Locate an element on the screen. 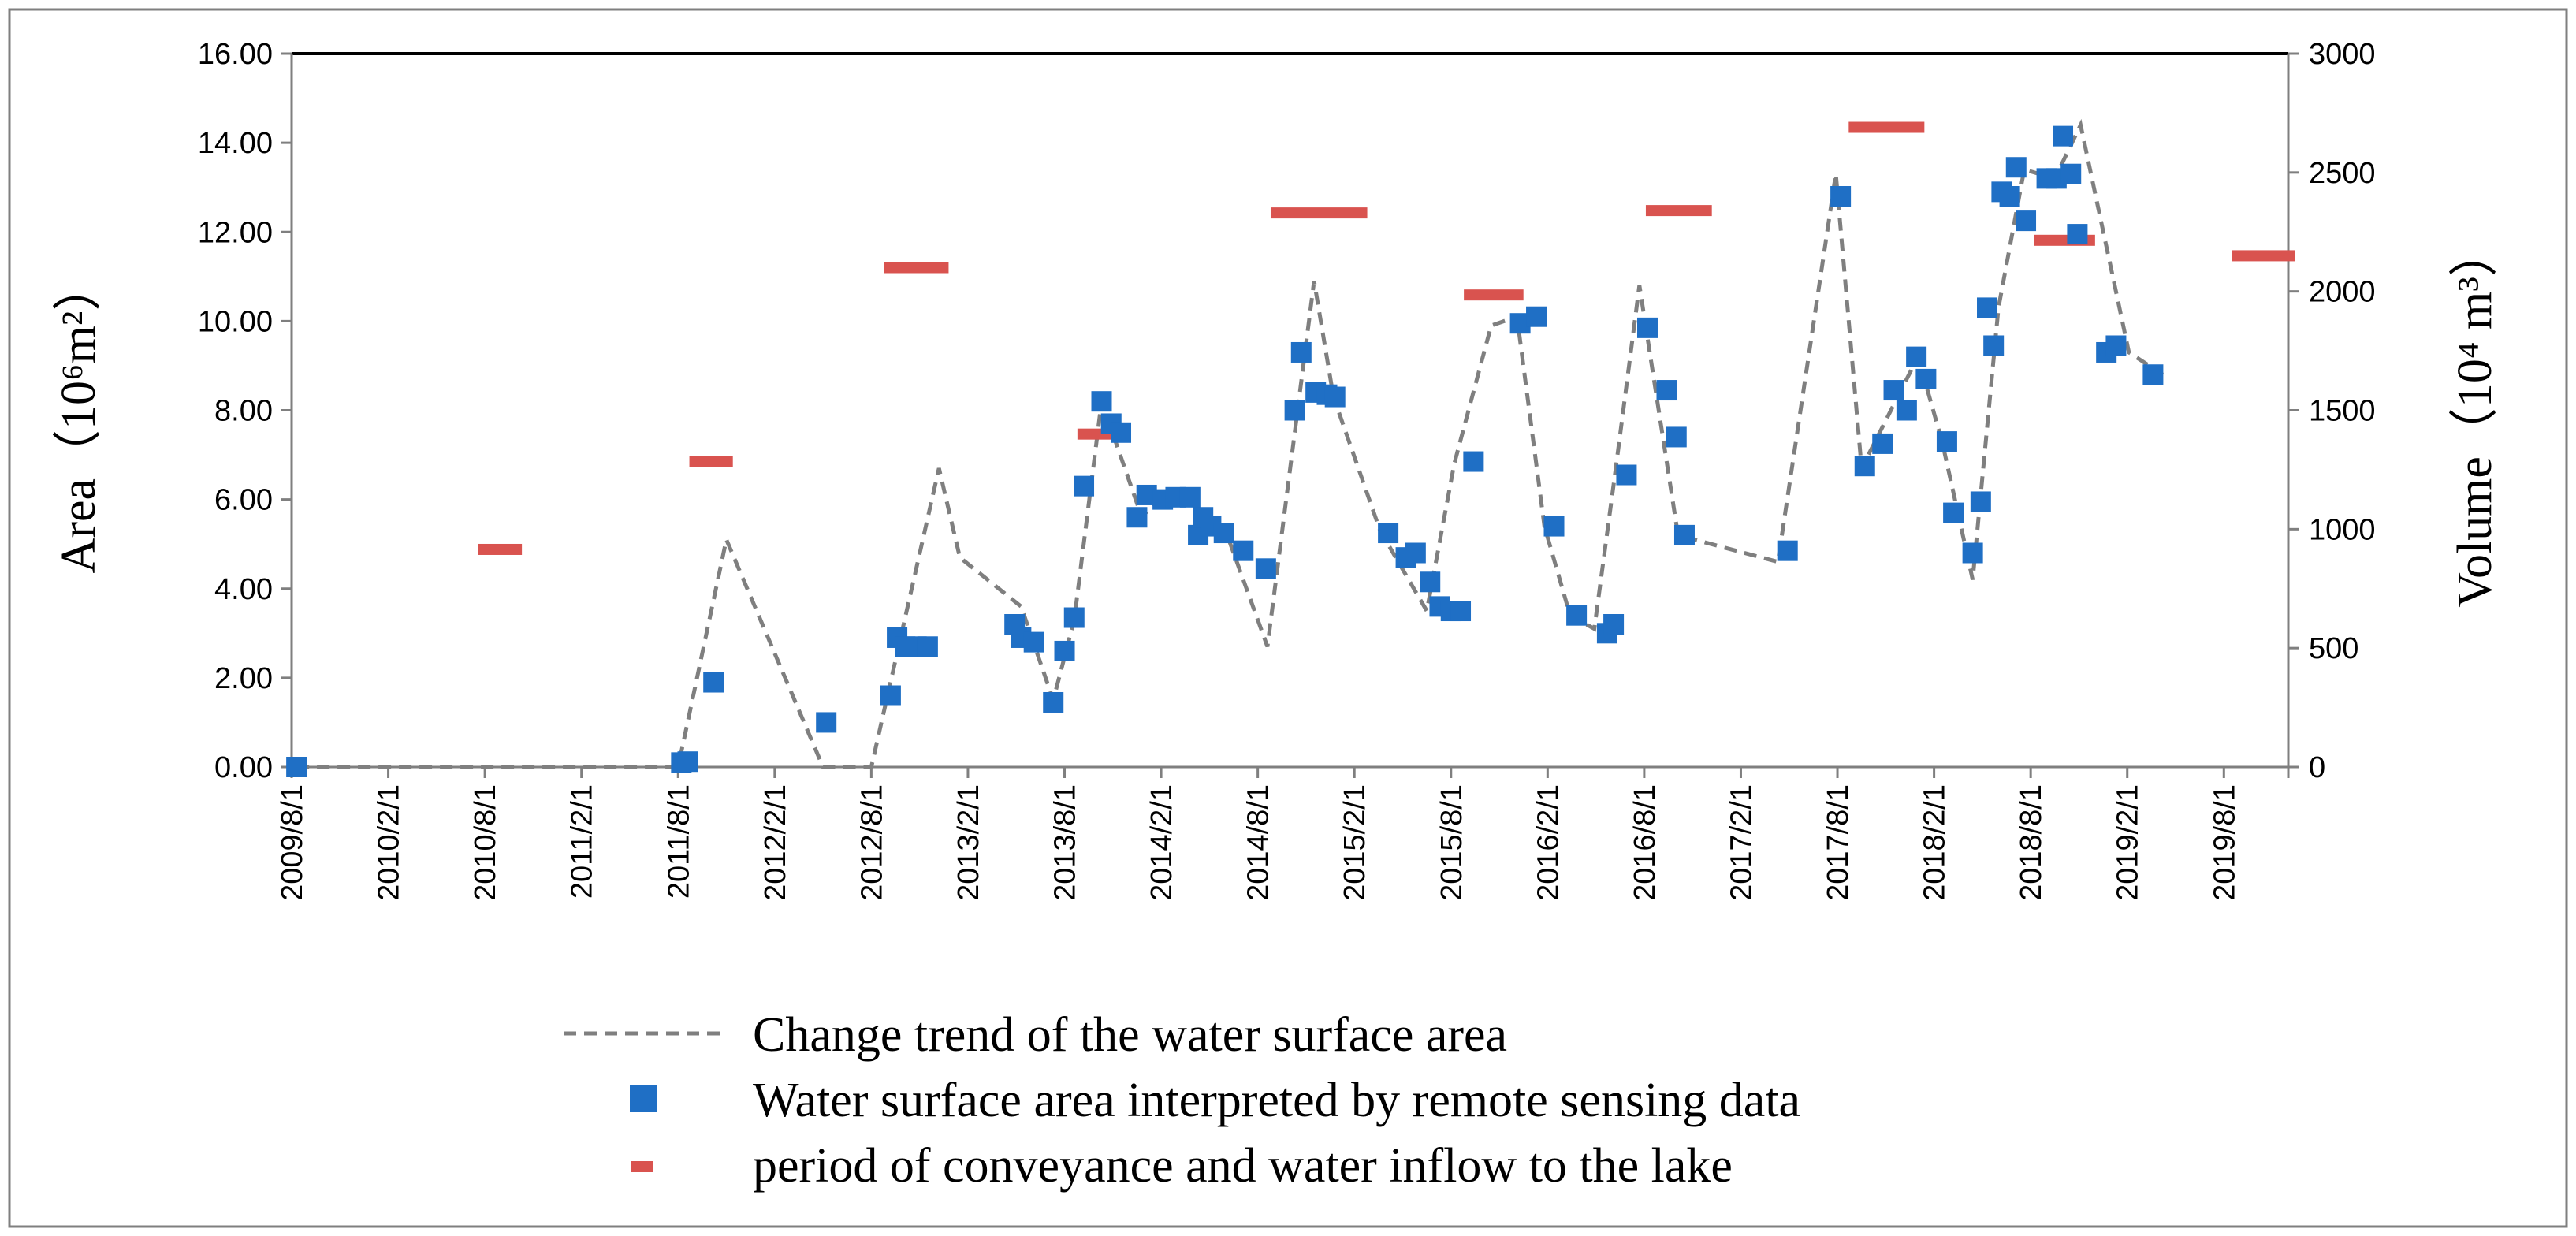 This screenshot has width=2576, height=1236. left-tick-label: 0.00 is located at coordinates (243, 767).